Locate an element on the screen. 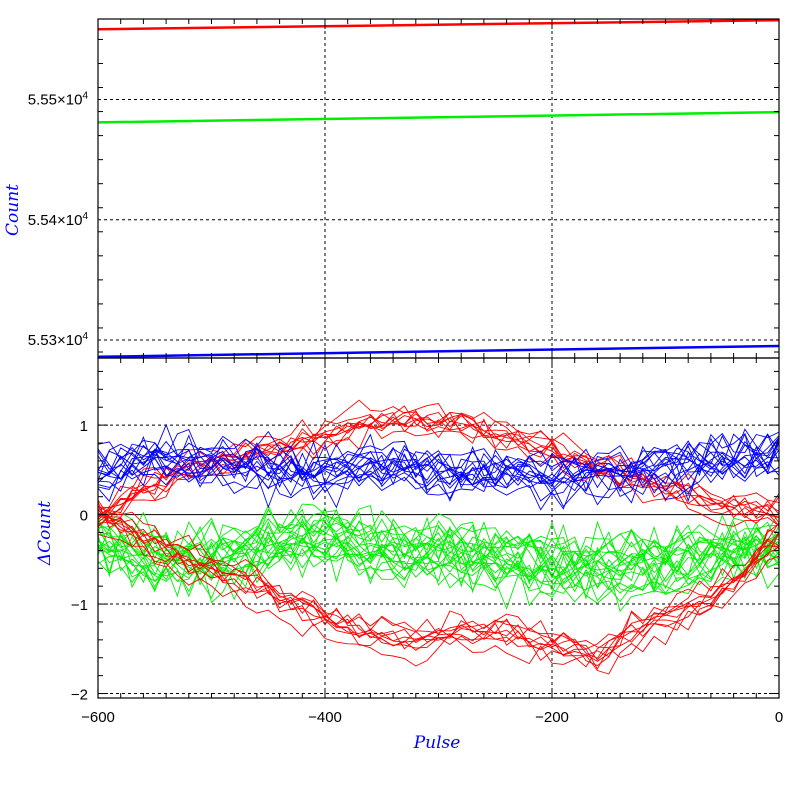 The image size is (797, 797). x-tick-label: −400 is located at coordinates (325, 717).